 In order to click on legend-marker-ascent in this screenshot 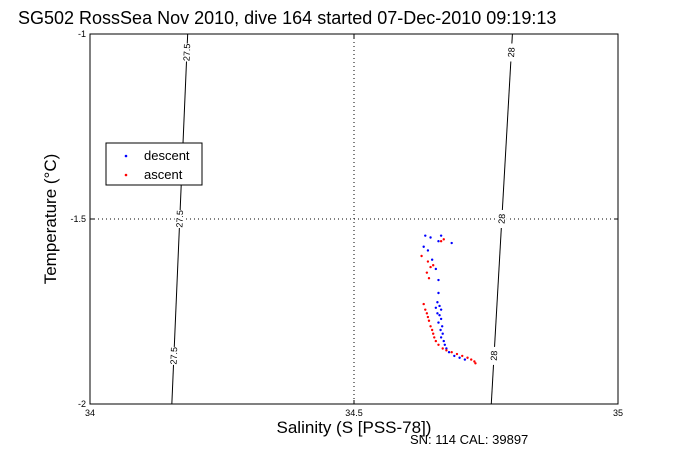, I will do `click(126, 175)`.